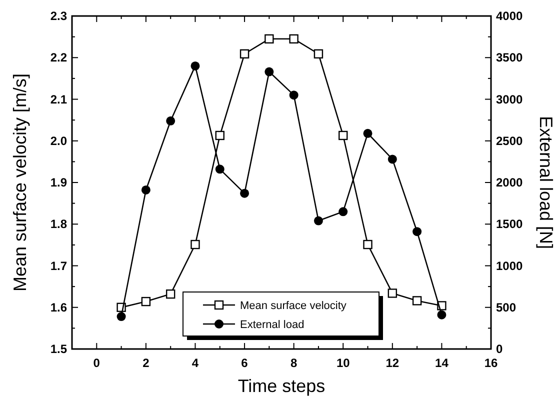 Image resolution: width=558 pixels, height=401 pixels. I want to click on y-tick-label: 1.6, so click(59, 307).